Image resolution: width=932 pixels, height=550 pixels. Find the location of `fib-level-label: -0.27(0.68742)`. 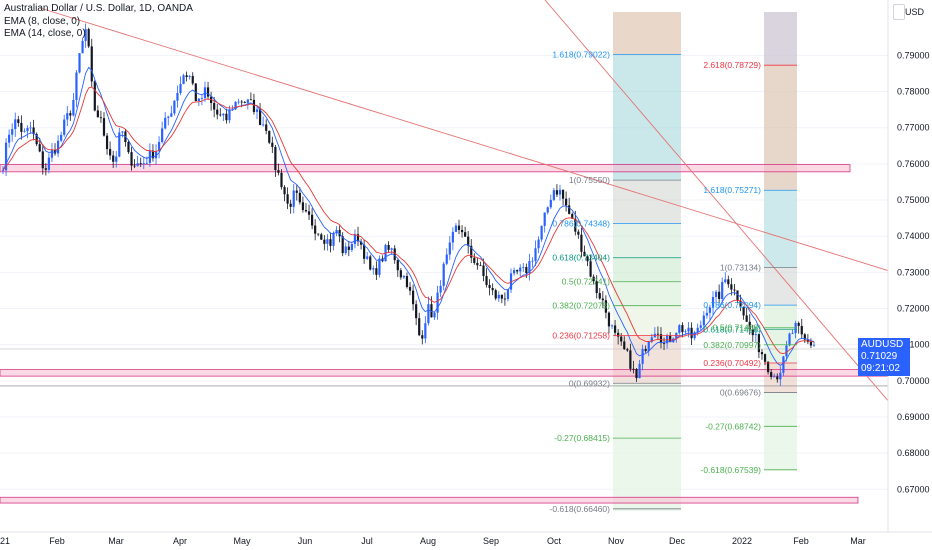

fib-level-label: -0.27(0.68742) is located at coordinates (733, 426).